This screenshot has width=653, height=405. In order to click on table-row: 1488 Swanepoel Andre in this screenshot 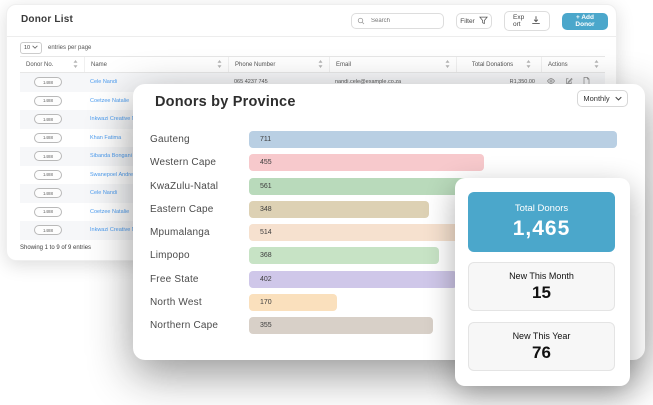, I will do `click(312, 175)`.